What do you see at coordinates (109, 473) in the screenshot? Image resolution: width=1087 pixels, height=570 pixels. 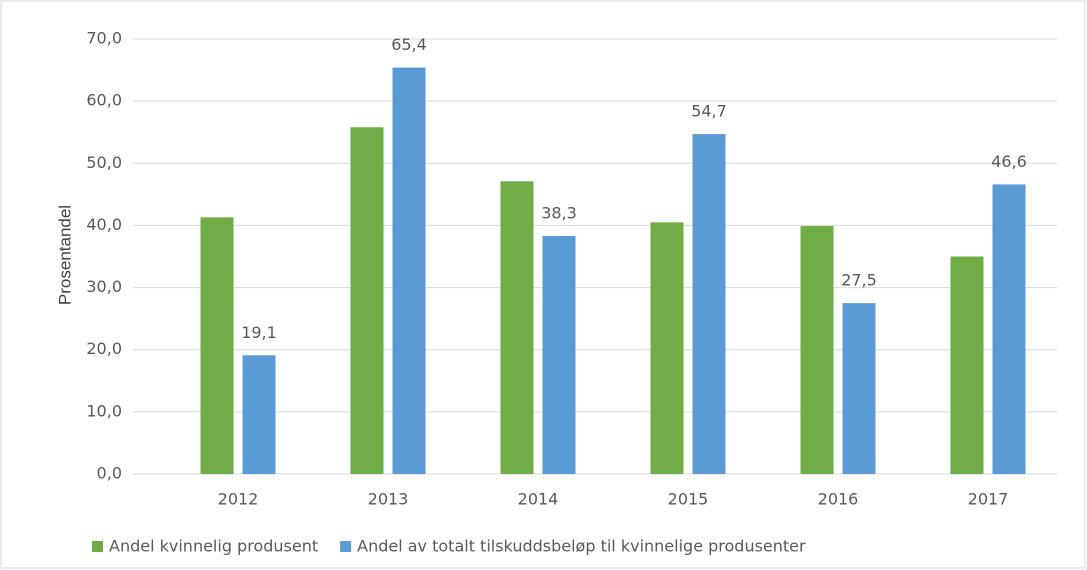 I see `y-tick-label: 0,0` at bounding box center [109, 473].